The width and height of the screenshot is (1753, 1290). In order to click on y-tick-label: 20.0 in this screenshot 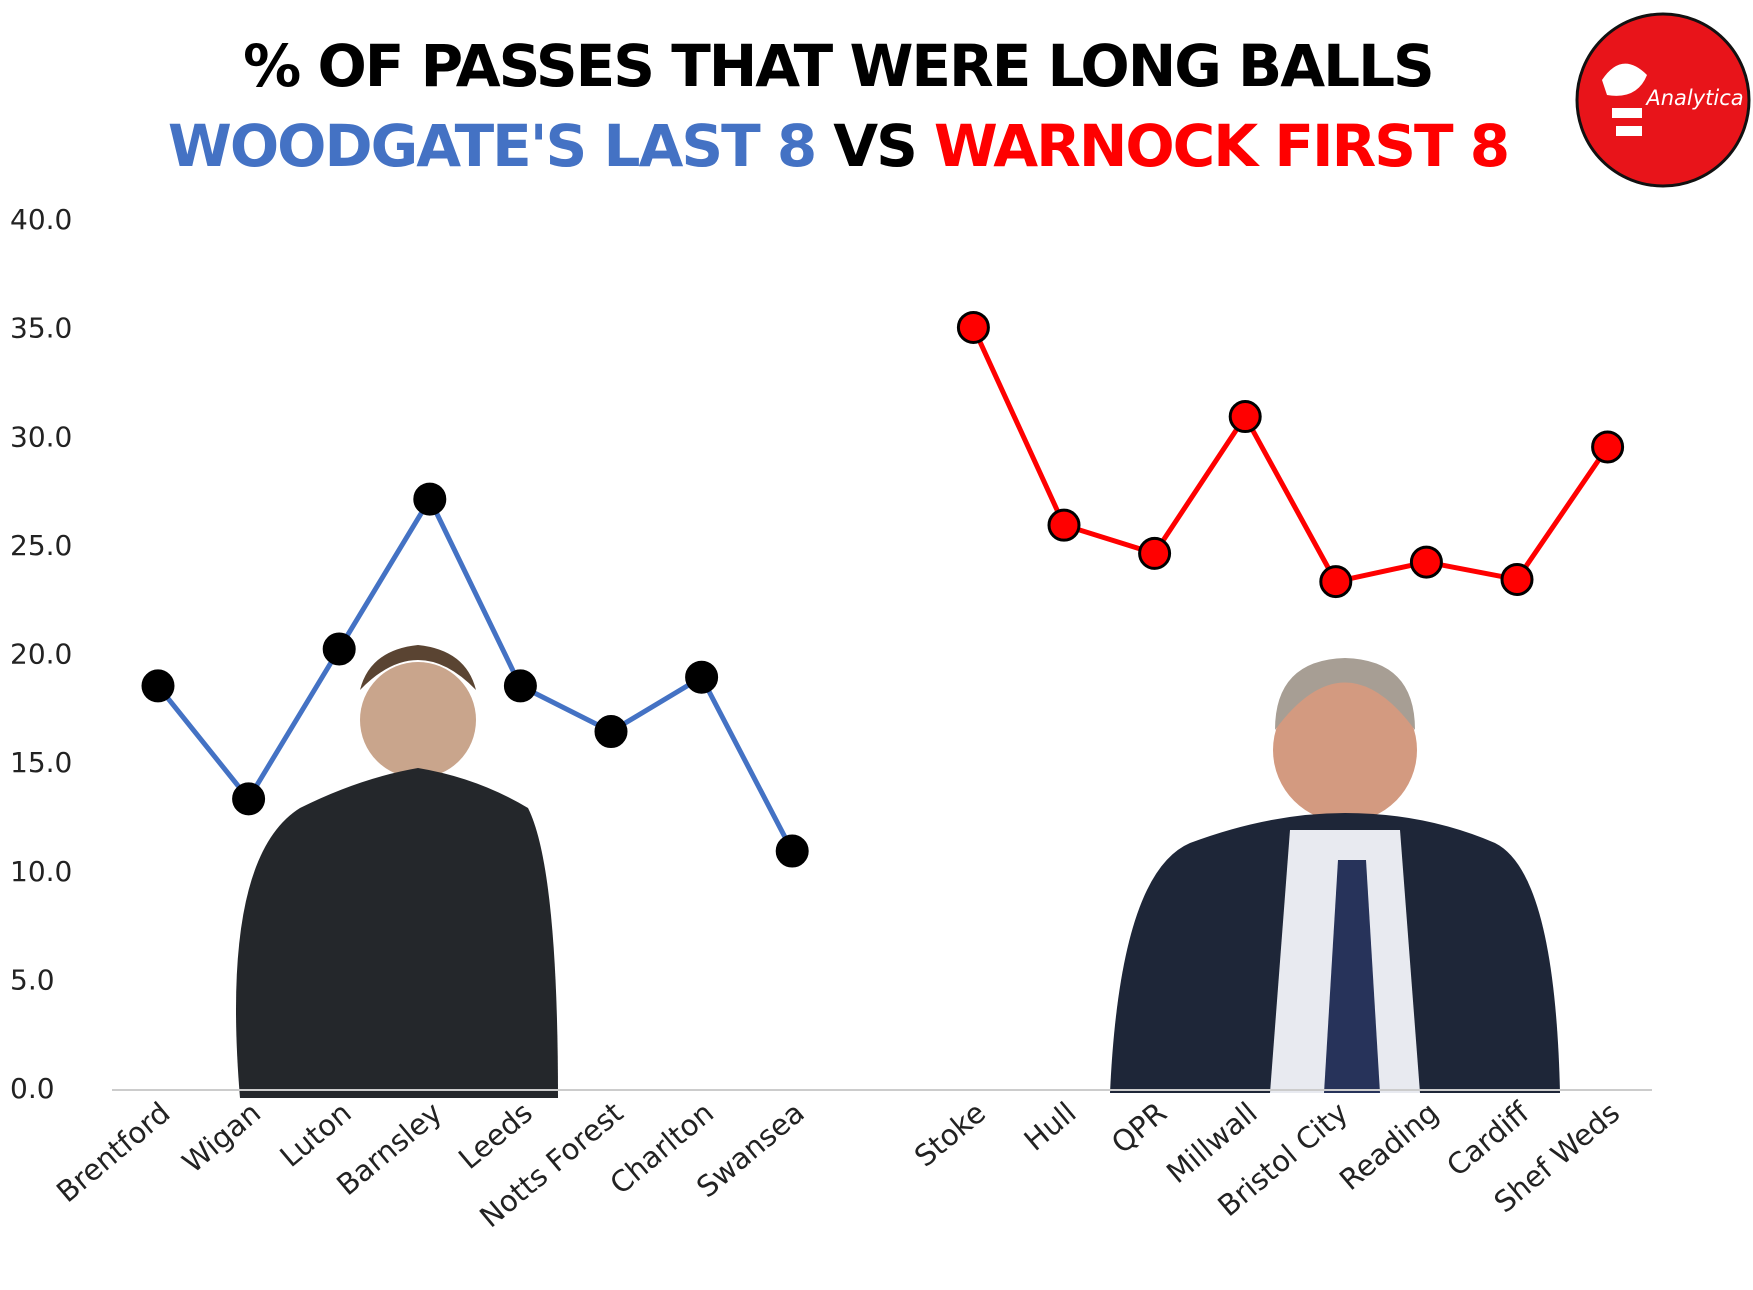, I will do `click(41, 654)`.